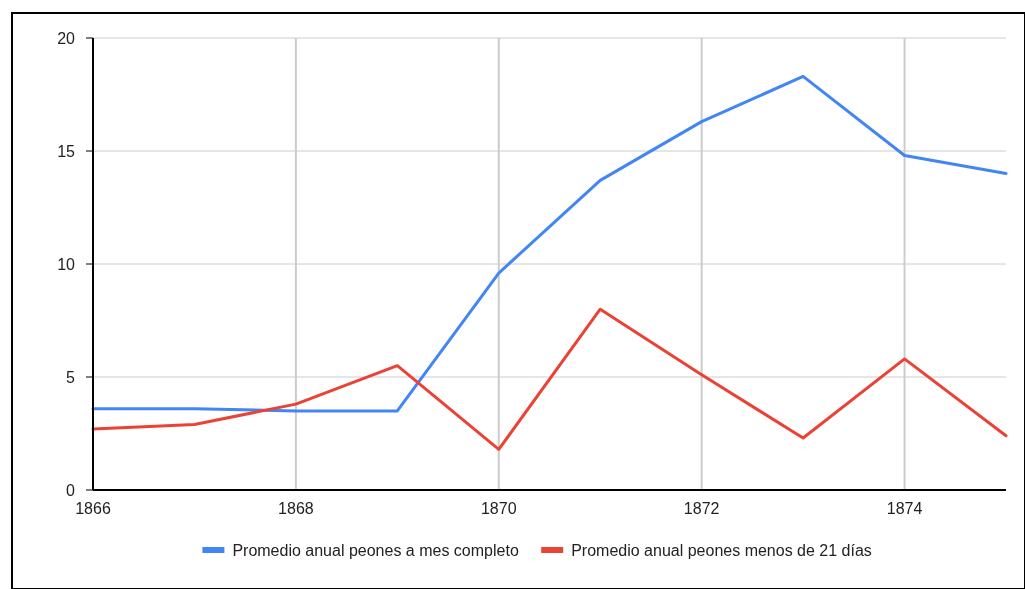  I want to click on y-tick-label: 10, so click(66, 264).